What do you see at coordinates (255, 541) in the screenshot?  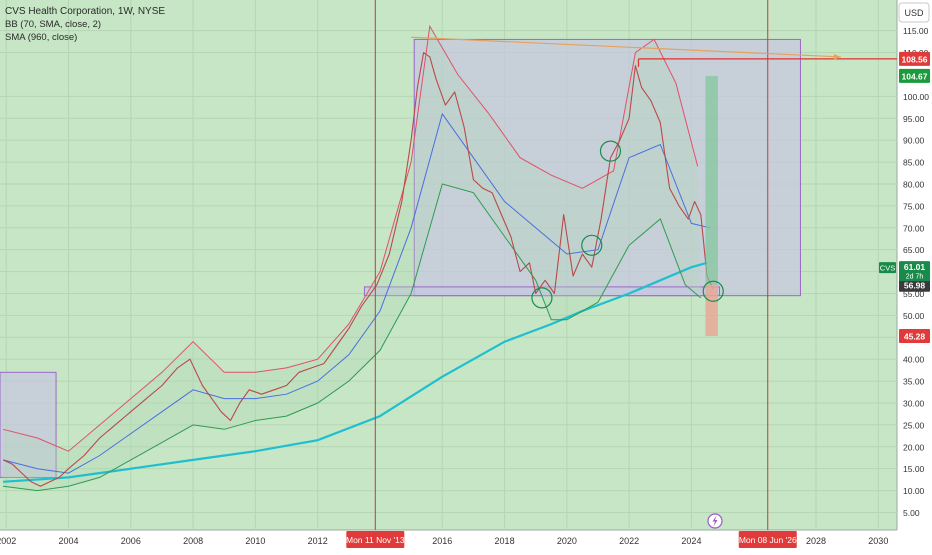 I see `time-tick-label: 2010` at bounding box center [255, 541].